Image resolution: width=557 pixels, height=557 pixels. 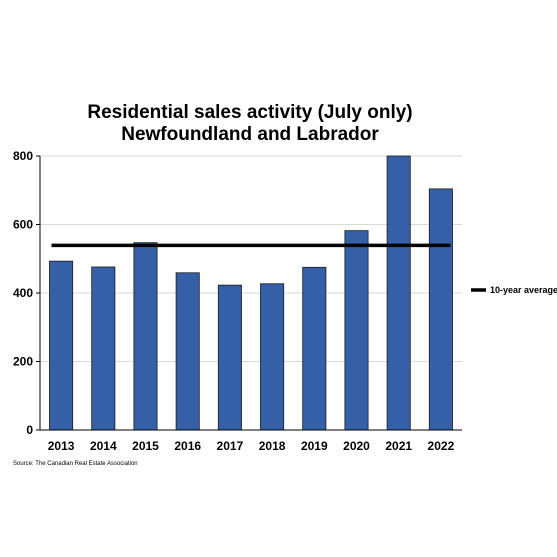 I want to click on bar-2013, so click(x=61, y=345).